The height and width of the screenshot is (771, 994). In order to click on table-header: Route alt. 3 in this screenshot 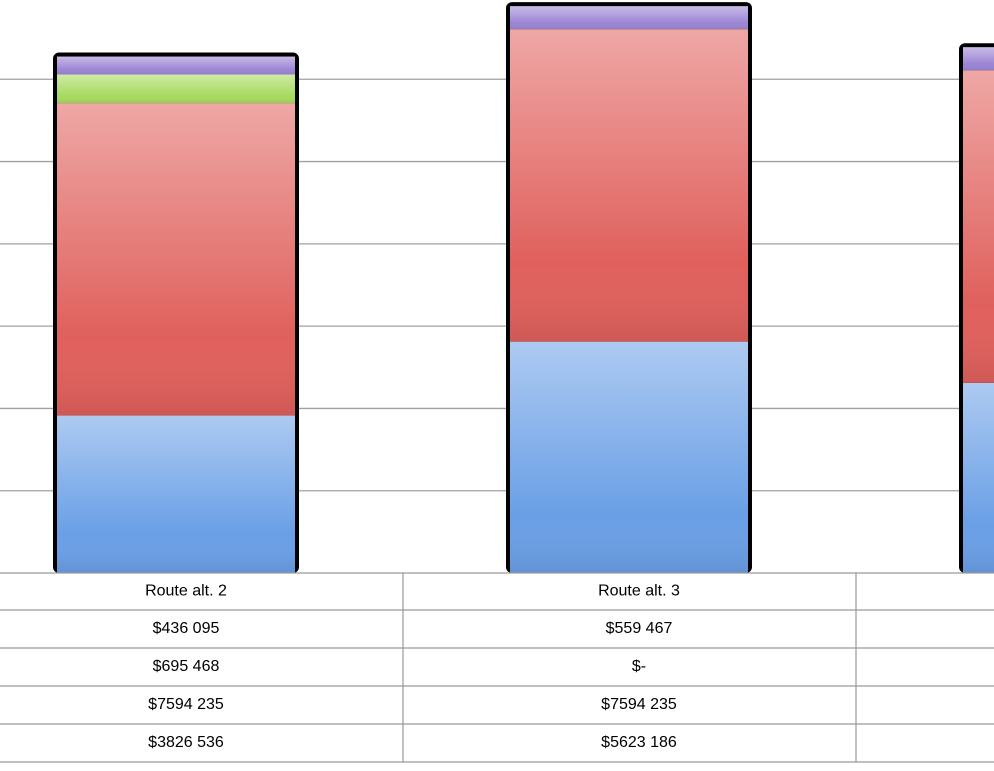, I will do `click(639, 591)`.